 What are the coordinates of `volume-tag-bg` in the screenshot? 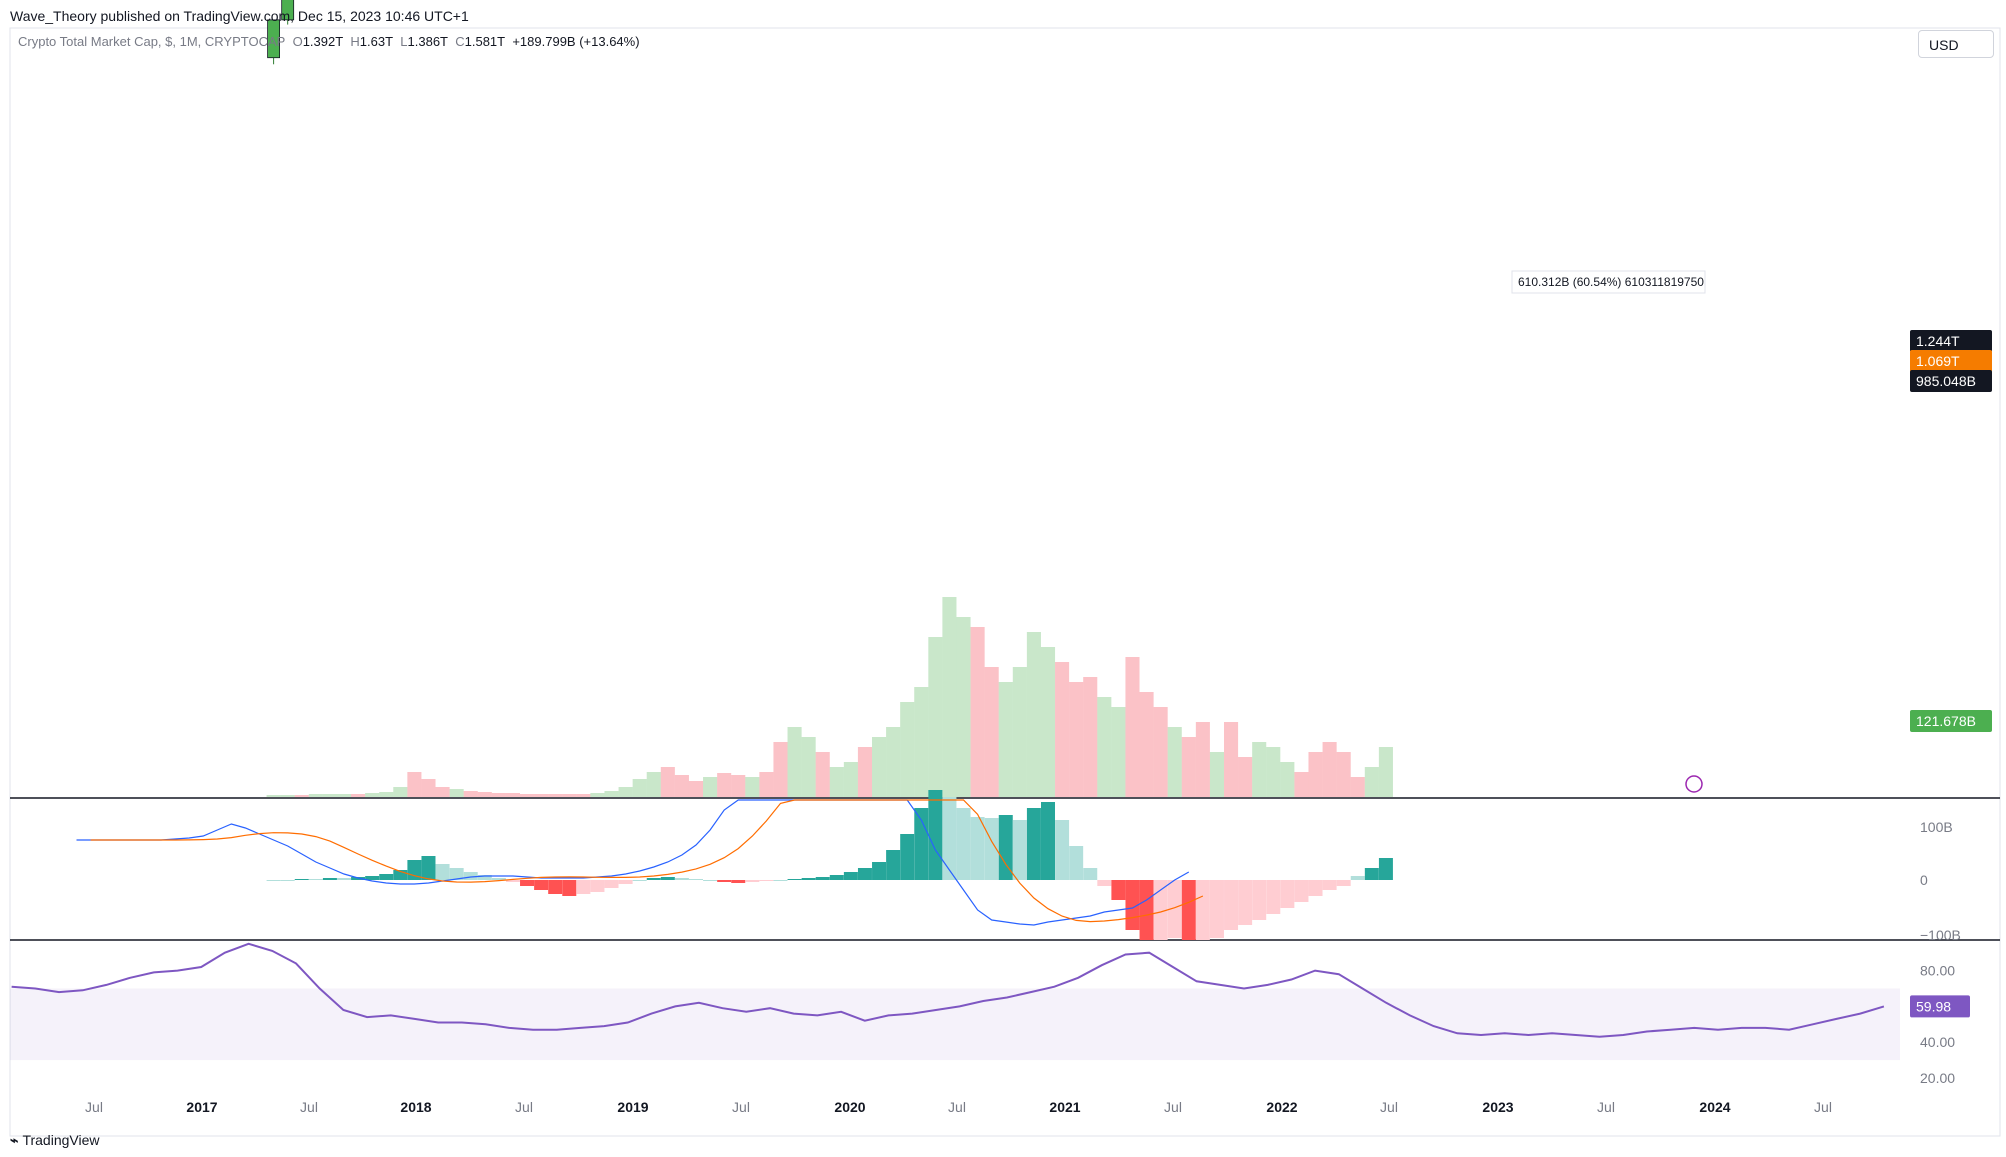 It's located at (1951, 721).